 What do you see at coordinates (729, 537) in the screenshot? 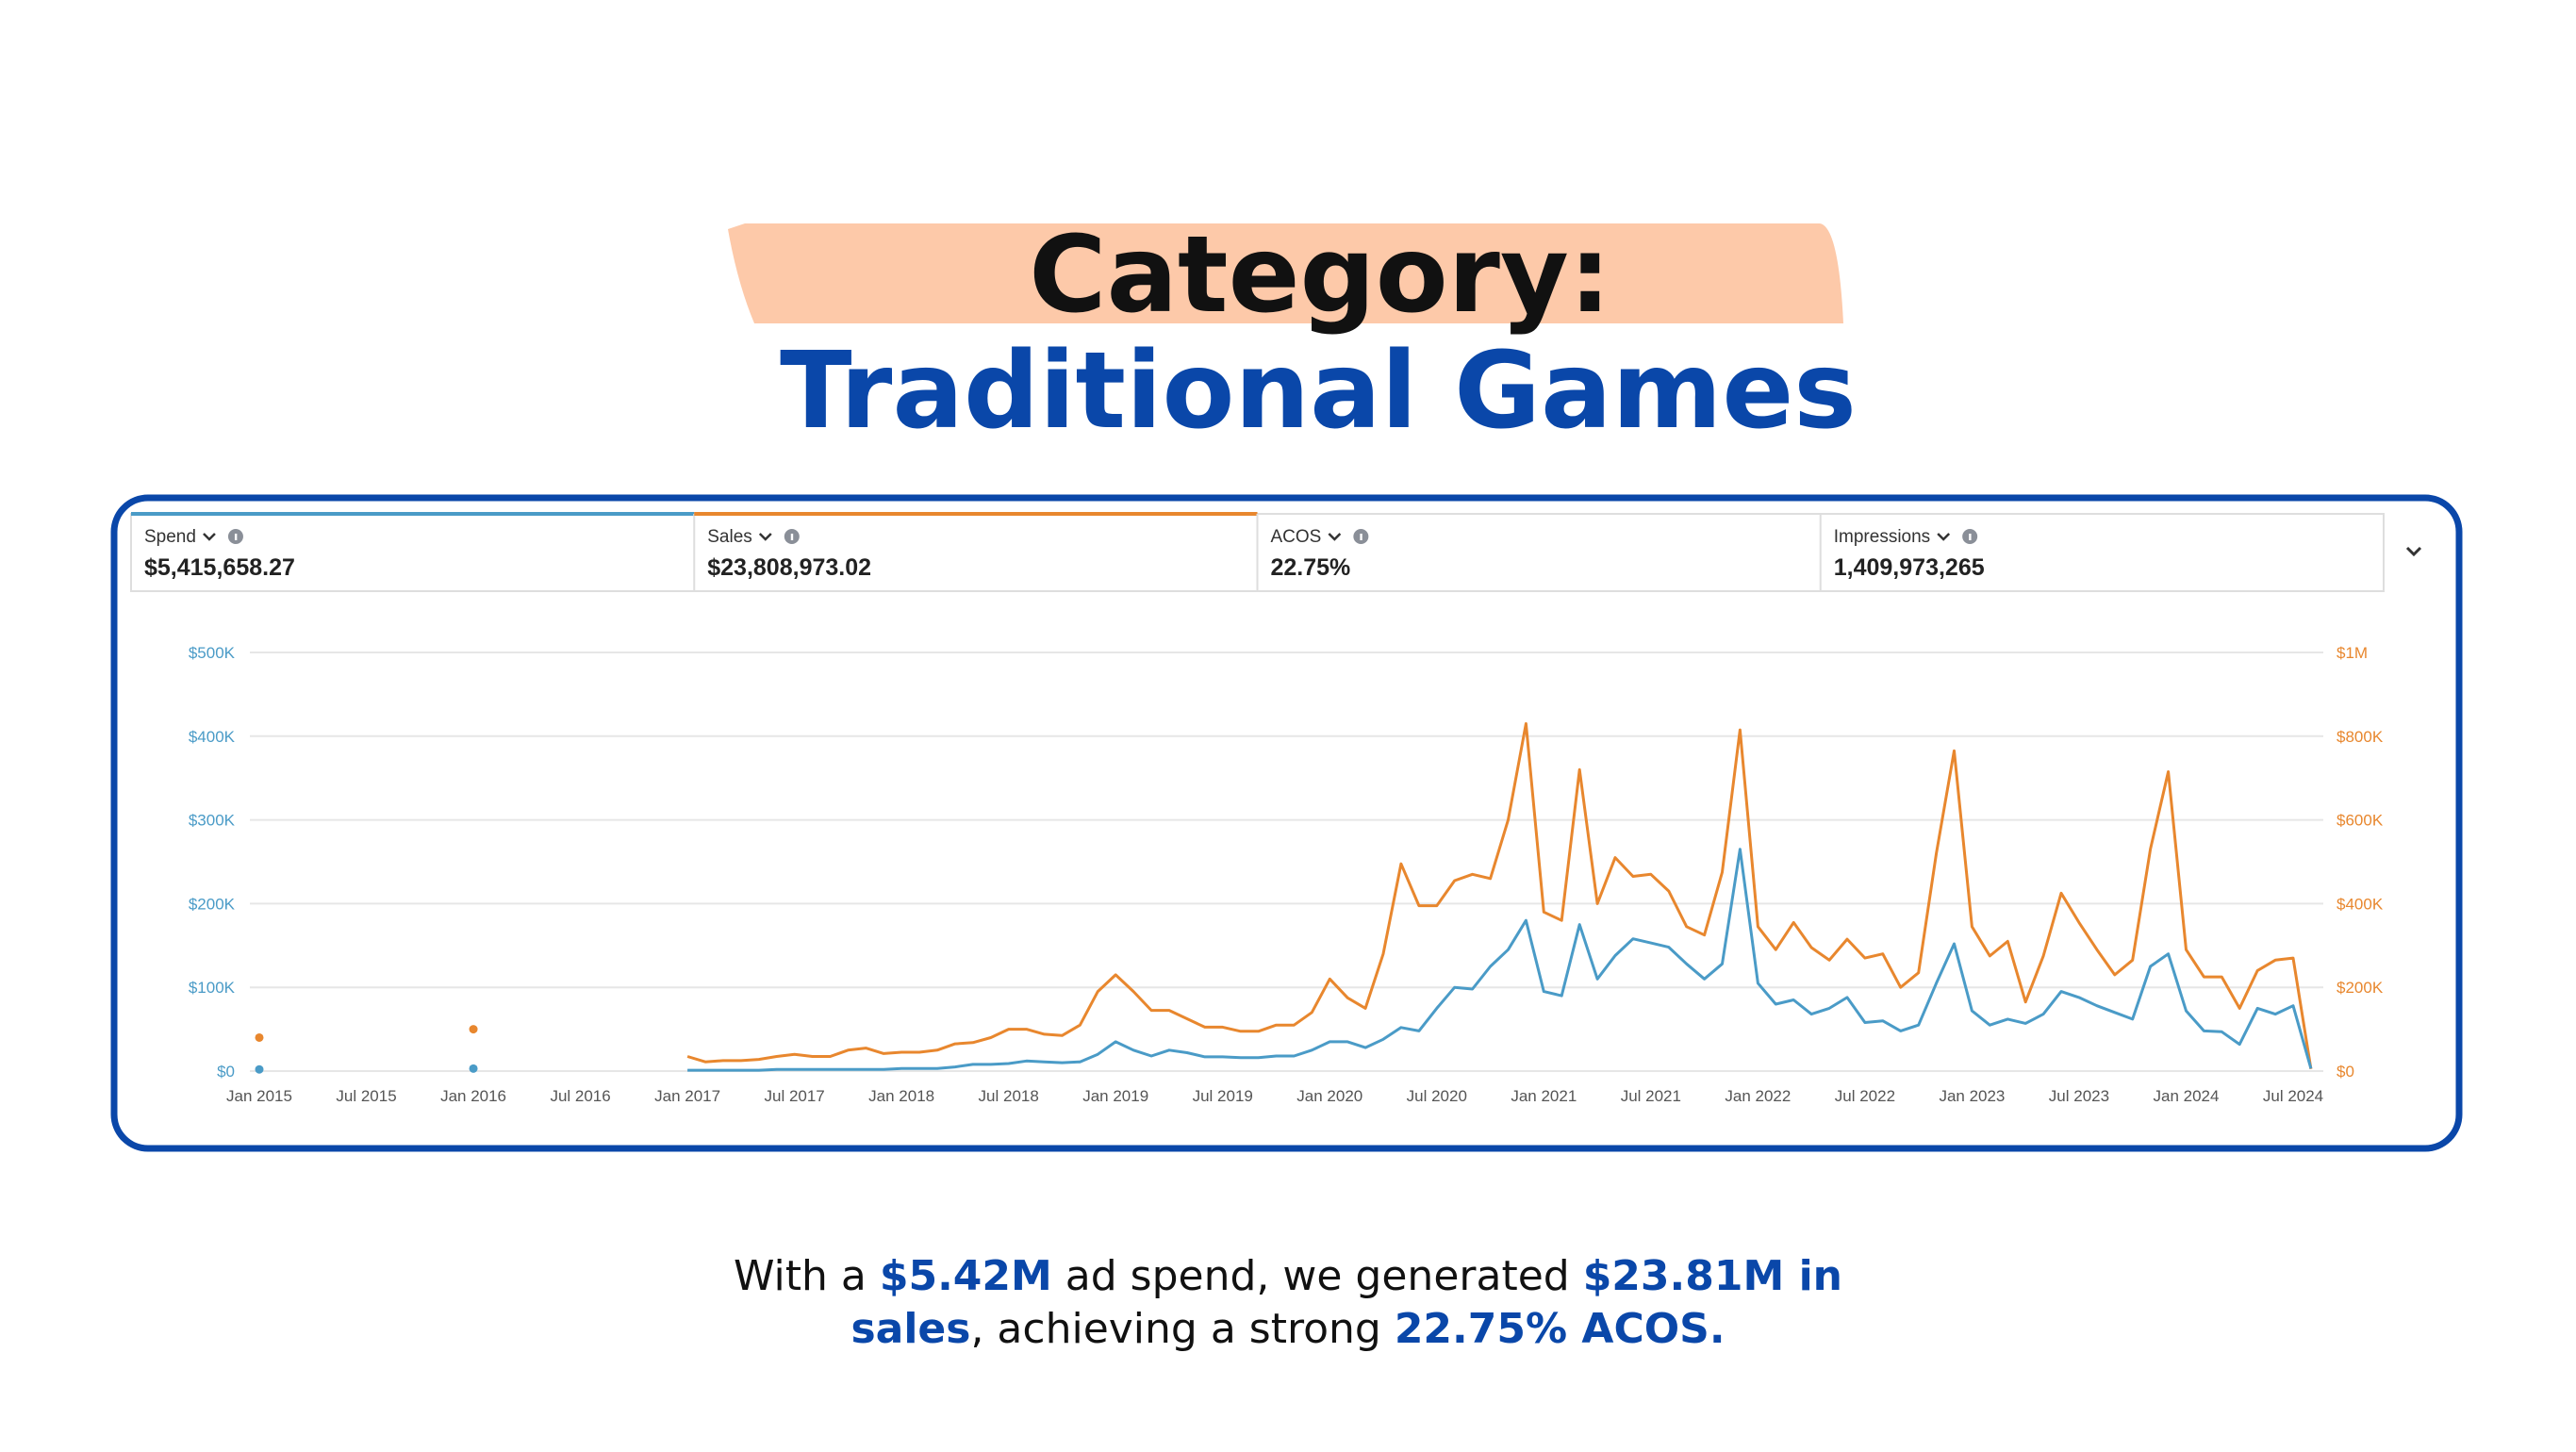
I see `metric-label: Sales` at bounding box center [729, 537].